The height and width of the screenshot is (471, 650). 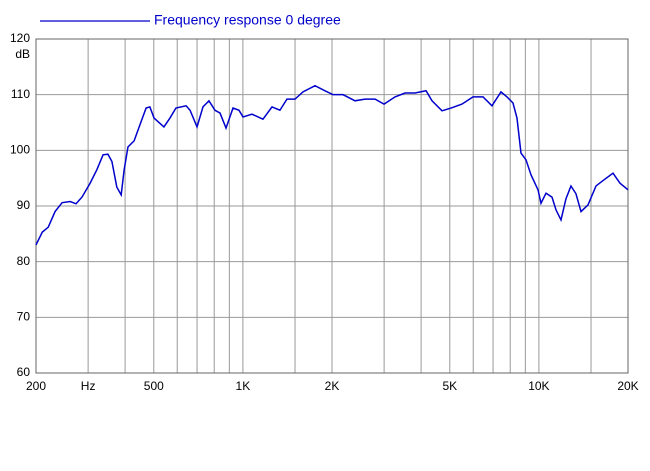 What do you see at coordinates (24, 372) in the screenshot?
I see `y-tick-label: 60` at bounding box center [24, 372].